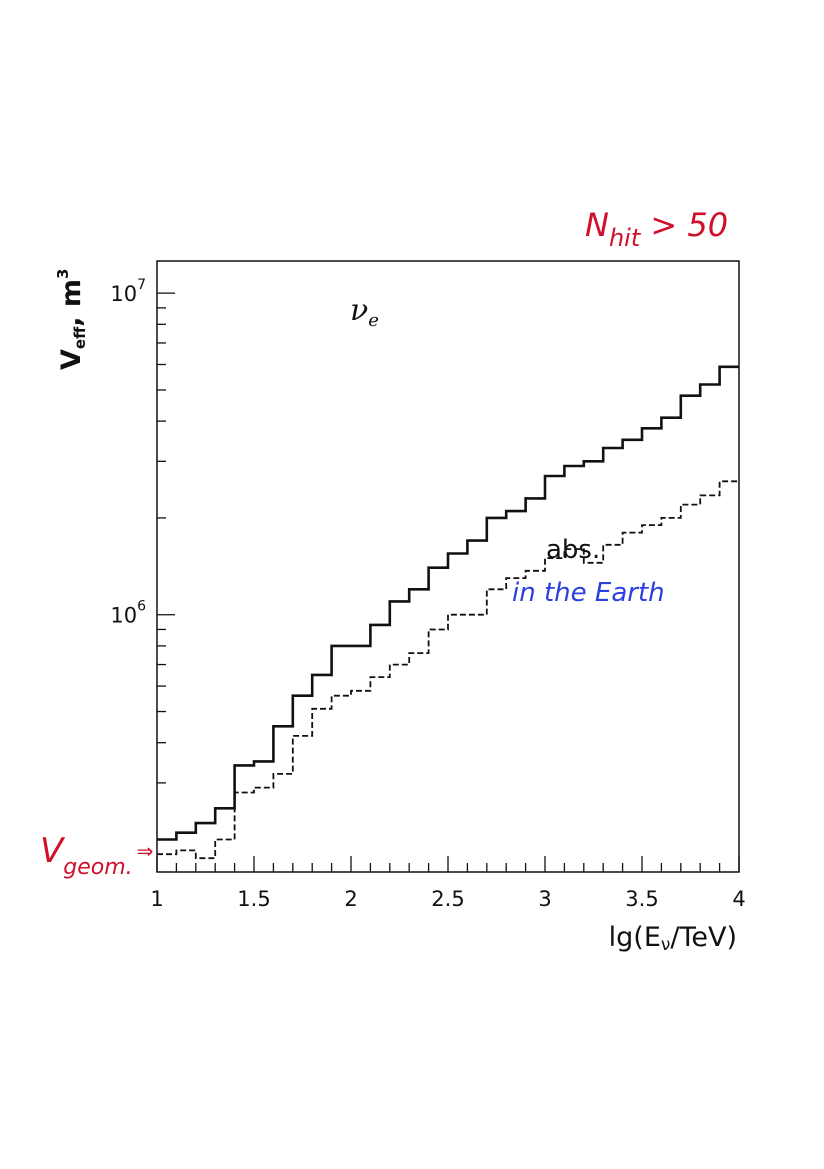 The image size is (824, 1169). Describe the element at coordinates (597, 225) in the screenshot. I see `nhit-main: N` at that location.